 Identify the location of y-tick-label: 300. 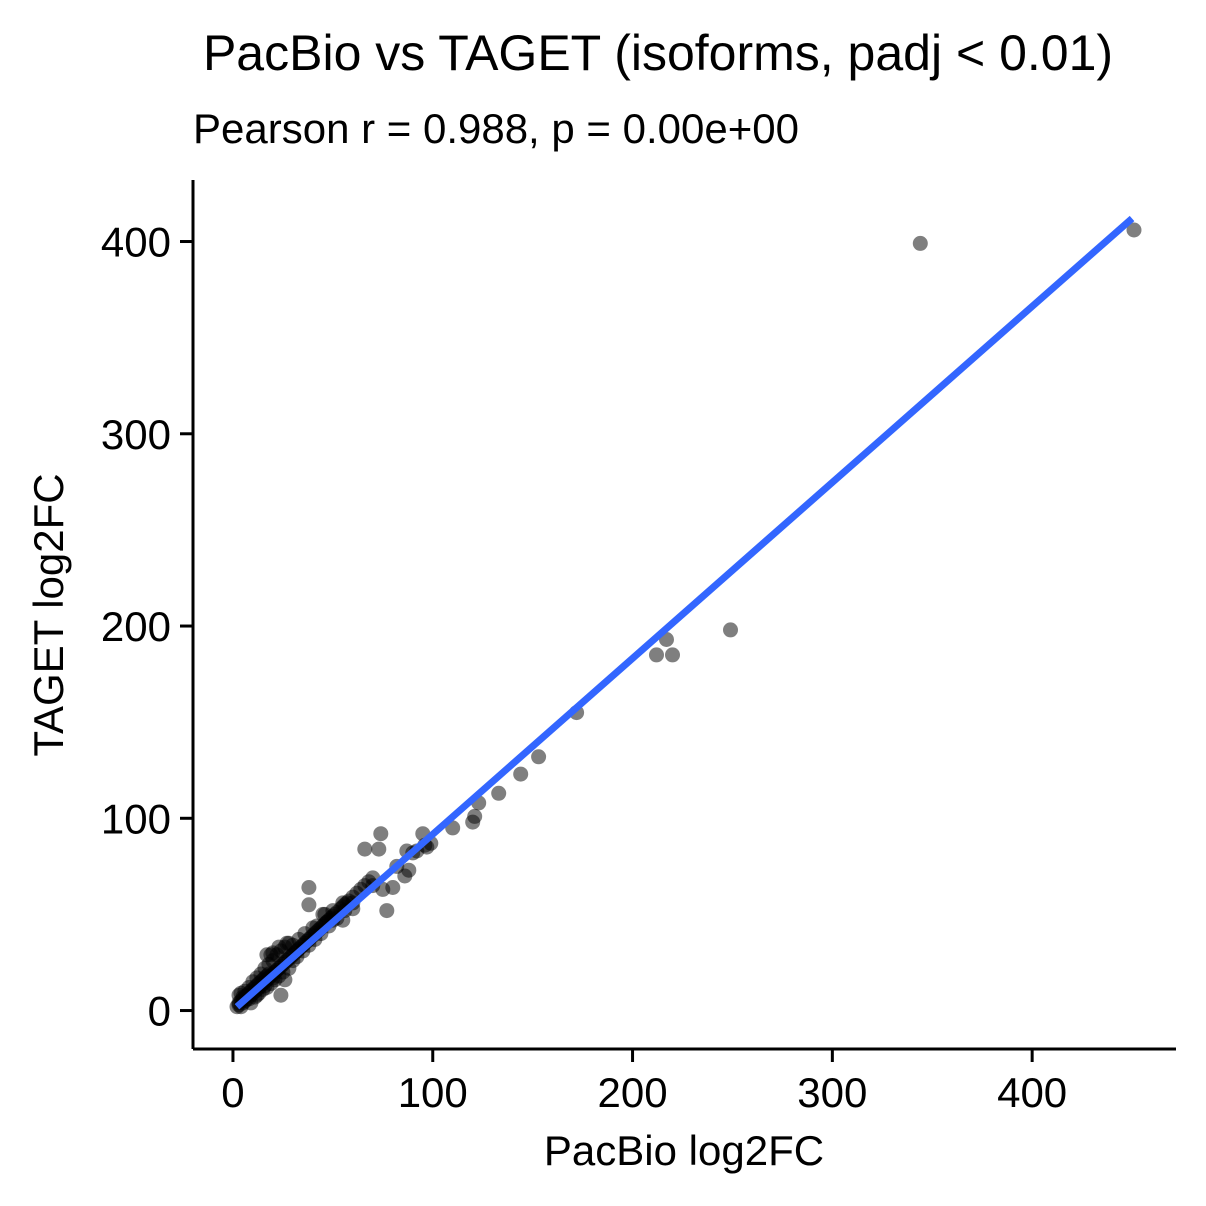
(136, 434).